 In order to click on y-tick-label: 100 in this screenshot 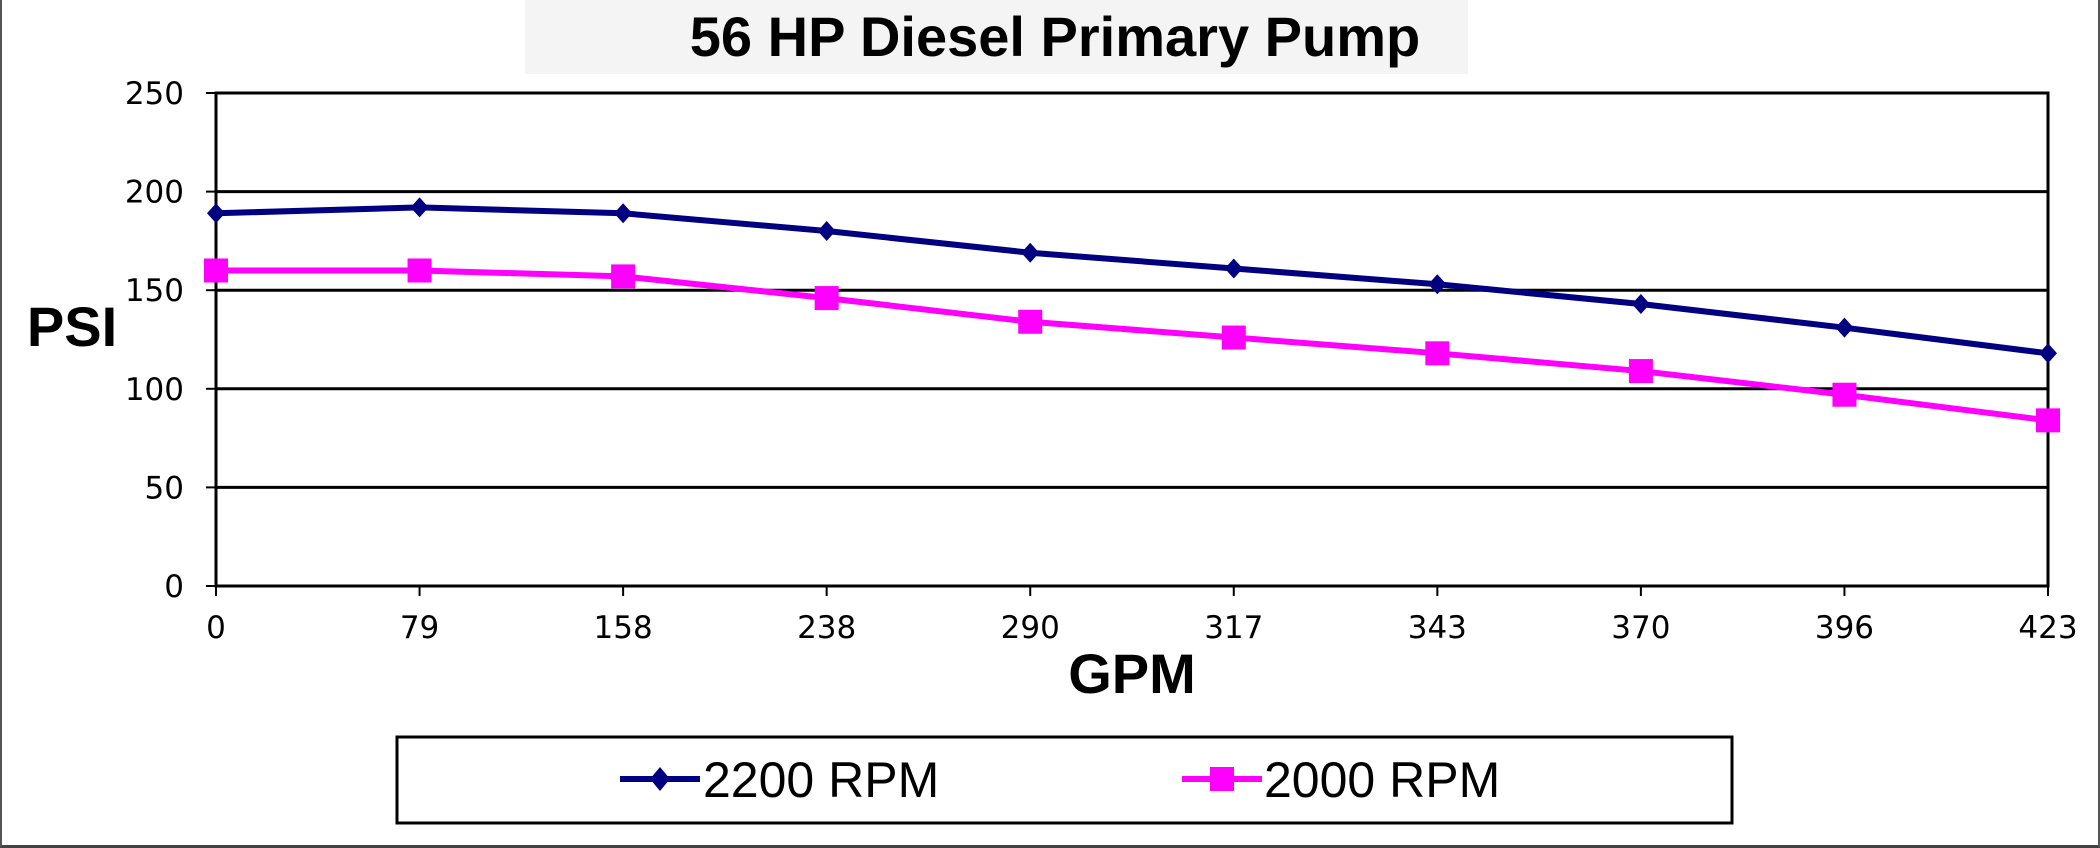, I will do `click(154, 390)`.